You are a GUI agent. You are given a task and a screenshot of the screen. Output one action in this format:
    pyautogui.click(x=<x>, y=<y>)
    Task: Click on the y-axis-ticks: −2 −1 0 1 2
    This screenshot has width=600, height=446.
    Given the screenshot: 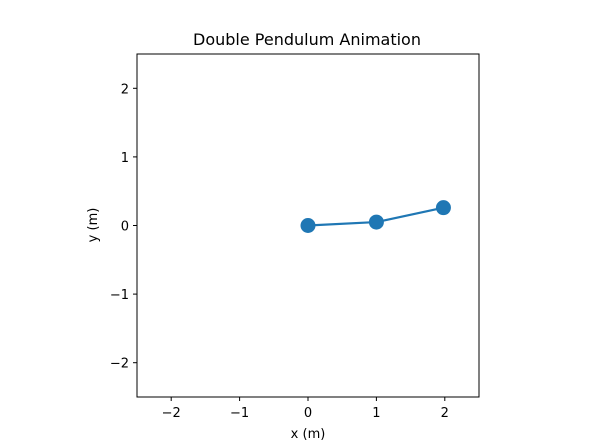 What is the action you would take?
    pyautogui.click(x=123, y=227)
    